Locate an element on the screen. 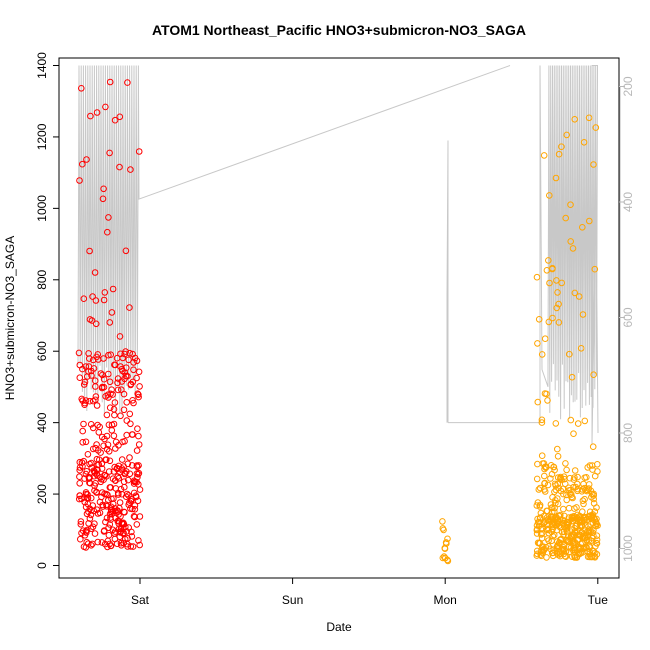  y-tick-label: 800 is located at coordinates (42, 279).